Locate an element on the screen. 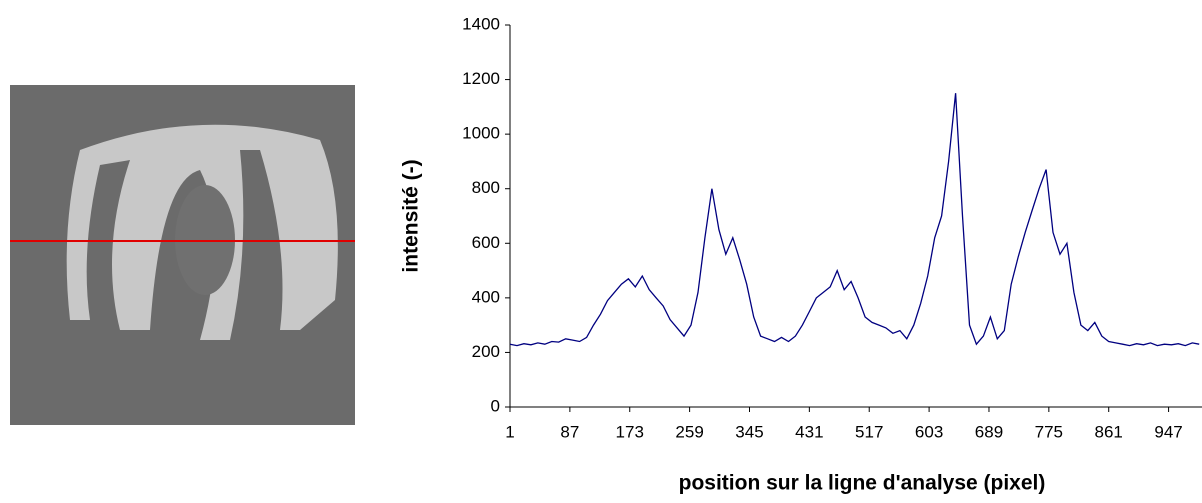  y-tick-label: 200 is located at coordinates (486, 351).